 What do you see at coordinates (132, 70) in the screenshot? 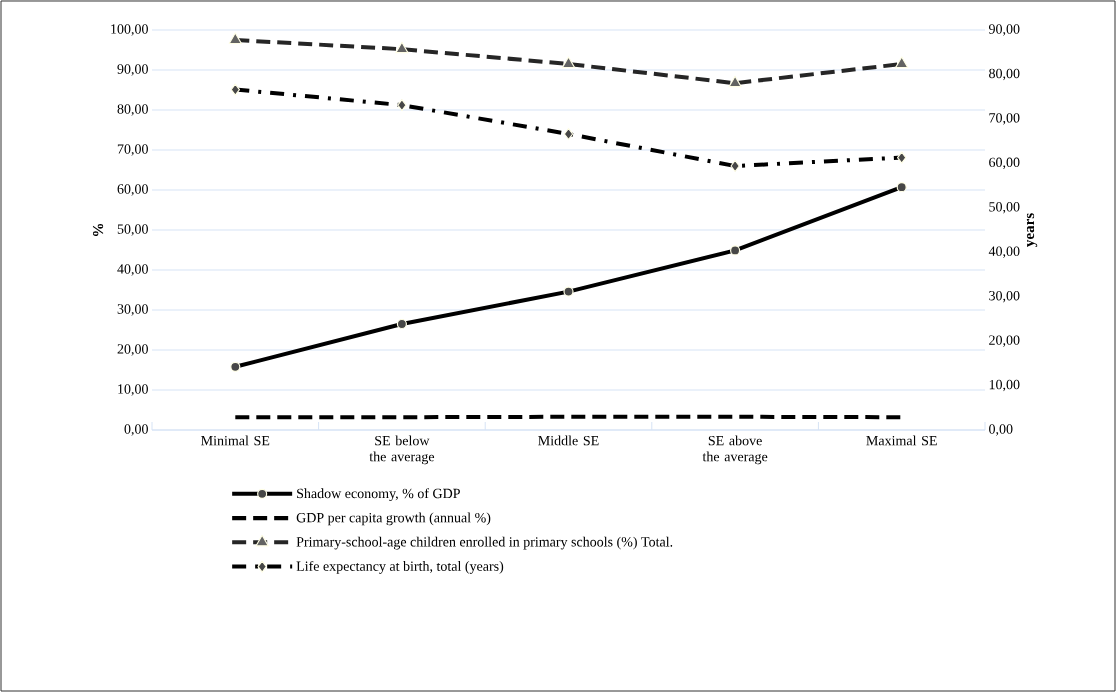
I see `y-tick-label: 90,00` at bounding box center [132, 70].